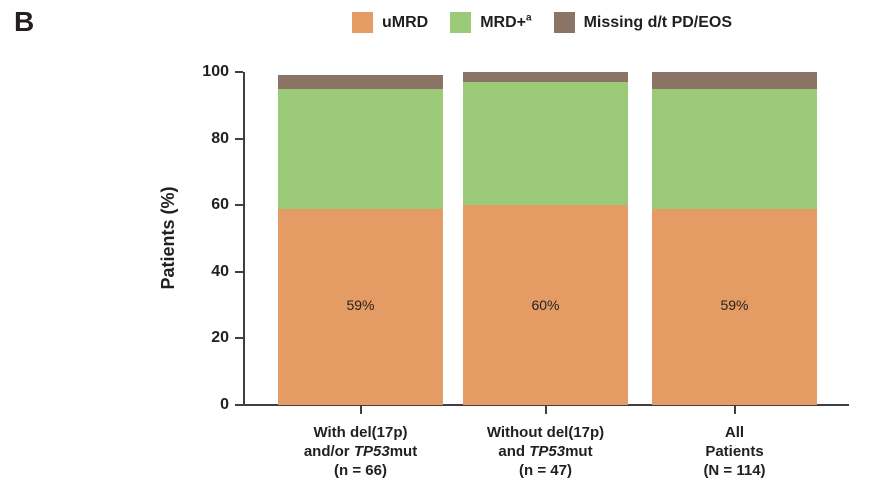 This screenshot has width=891, height=500. What do you see at coordinates (244, 239) in the screenshot?
I see `y-axis-line` at bounding box center [244, 239].